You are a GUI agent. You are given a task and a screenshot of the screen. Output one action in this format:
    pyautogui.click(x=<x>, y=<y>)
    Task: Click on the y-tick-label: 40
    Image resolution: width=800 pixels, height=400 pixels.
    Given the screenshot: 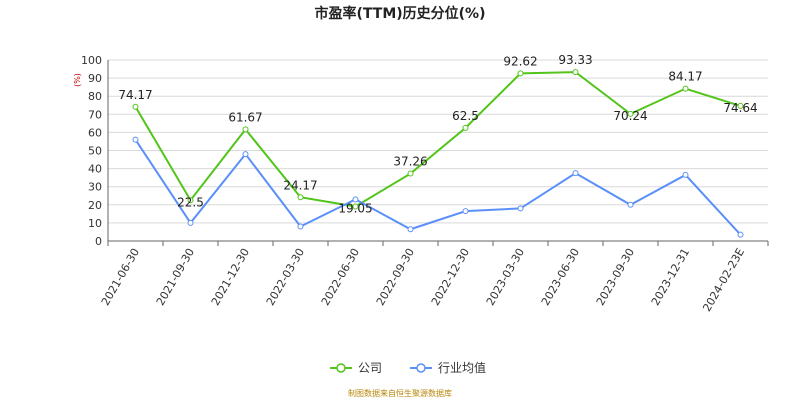 What is the action you would take?
    pyautogui.click(x=95, y=169)
    